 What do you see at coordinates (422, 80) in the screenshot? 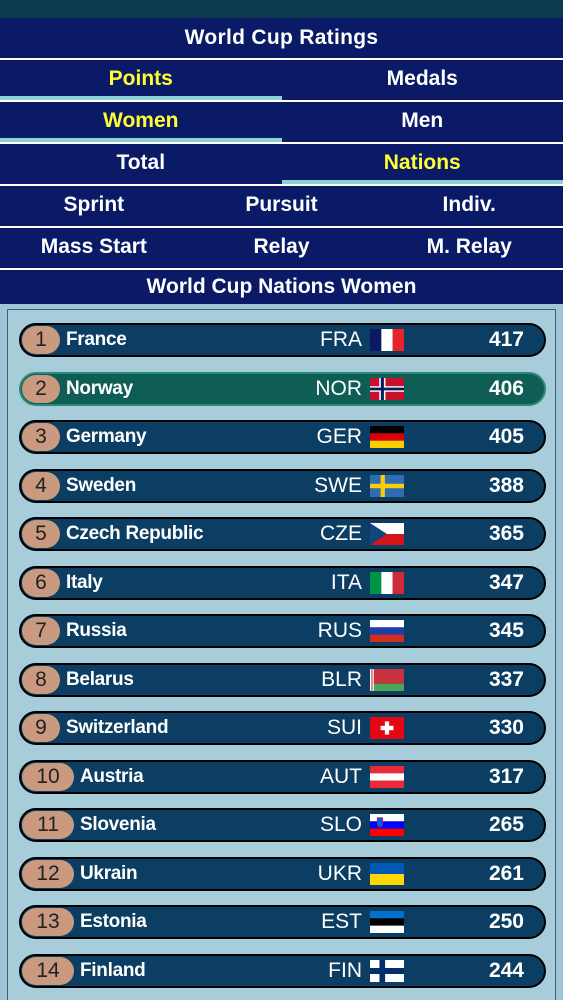
I see `tab-medals: Medals` at bounding box center [422, 80].